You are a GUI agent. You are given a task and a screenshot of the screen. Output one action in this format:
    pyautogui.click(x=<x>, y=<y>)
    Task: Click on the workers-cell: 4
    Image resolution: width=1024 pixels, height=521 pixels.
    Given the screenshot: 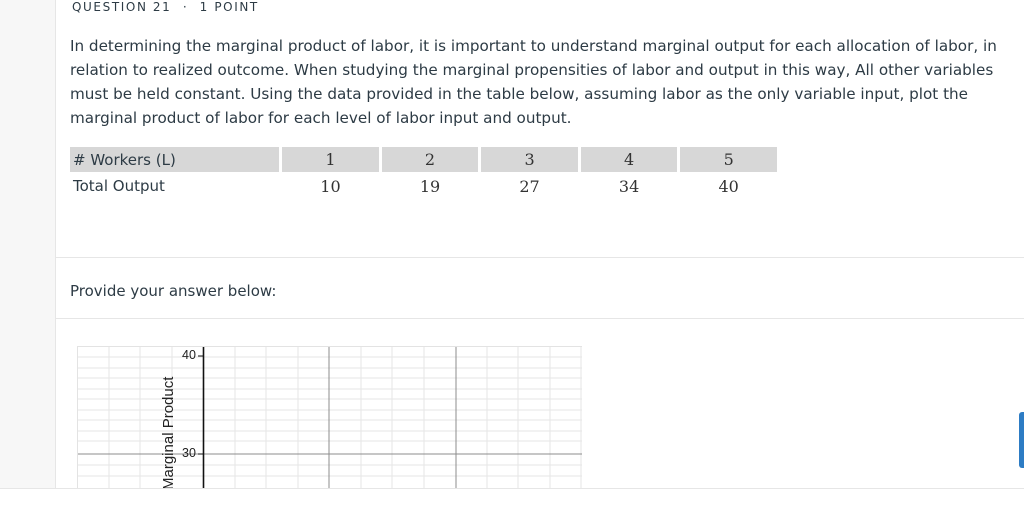 What is the action you would take?
    pyautogui.click(x=629, y=159)
    